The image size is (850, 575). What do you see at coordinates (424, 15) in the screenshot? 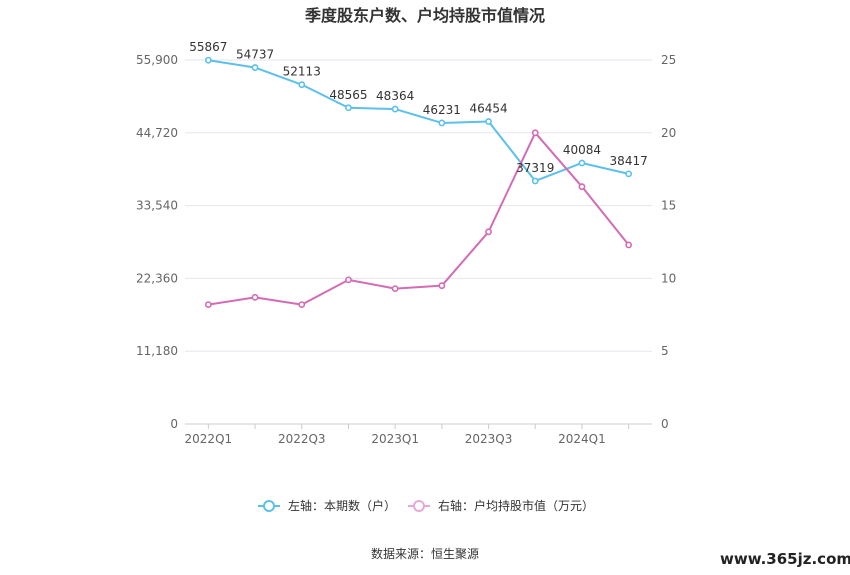
I see `chart-title: 季度股东户数、户均持股市值情况` at bounding box center [424, 15].